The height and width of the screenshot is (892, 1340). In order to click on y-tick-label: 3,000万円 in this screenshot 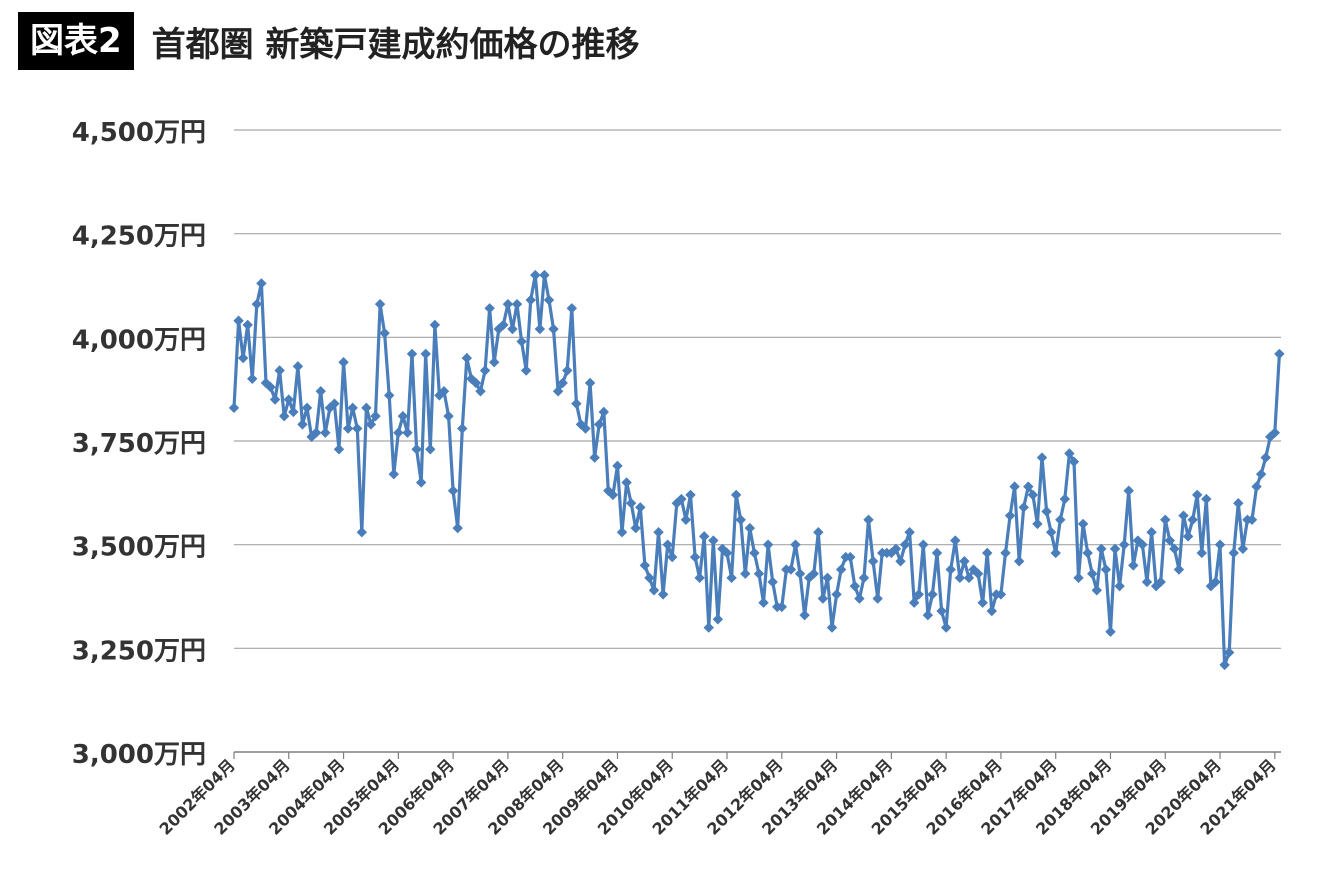, I will do `click(139, 755)`.